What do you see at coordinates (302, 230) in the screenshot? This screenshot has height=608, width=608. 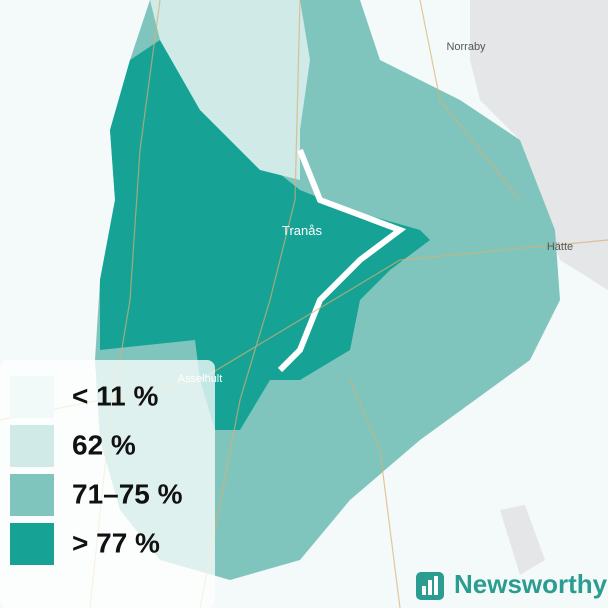 I see `place-label: Tranås` at bounding box center [302, 230].